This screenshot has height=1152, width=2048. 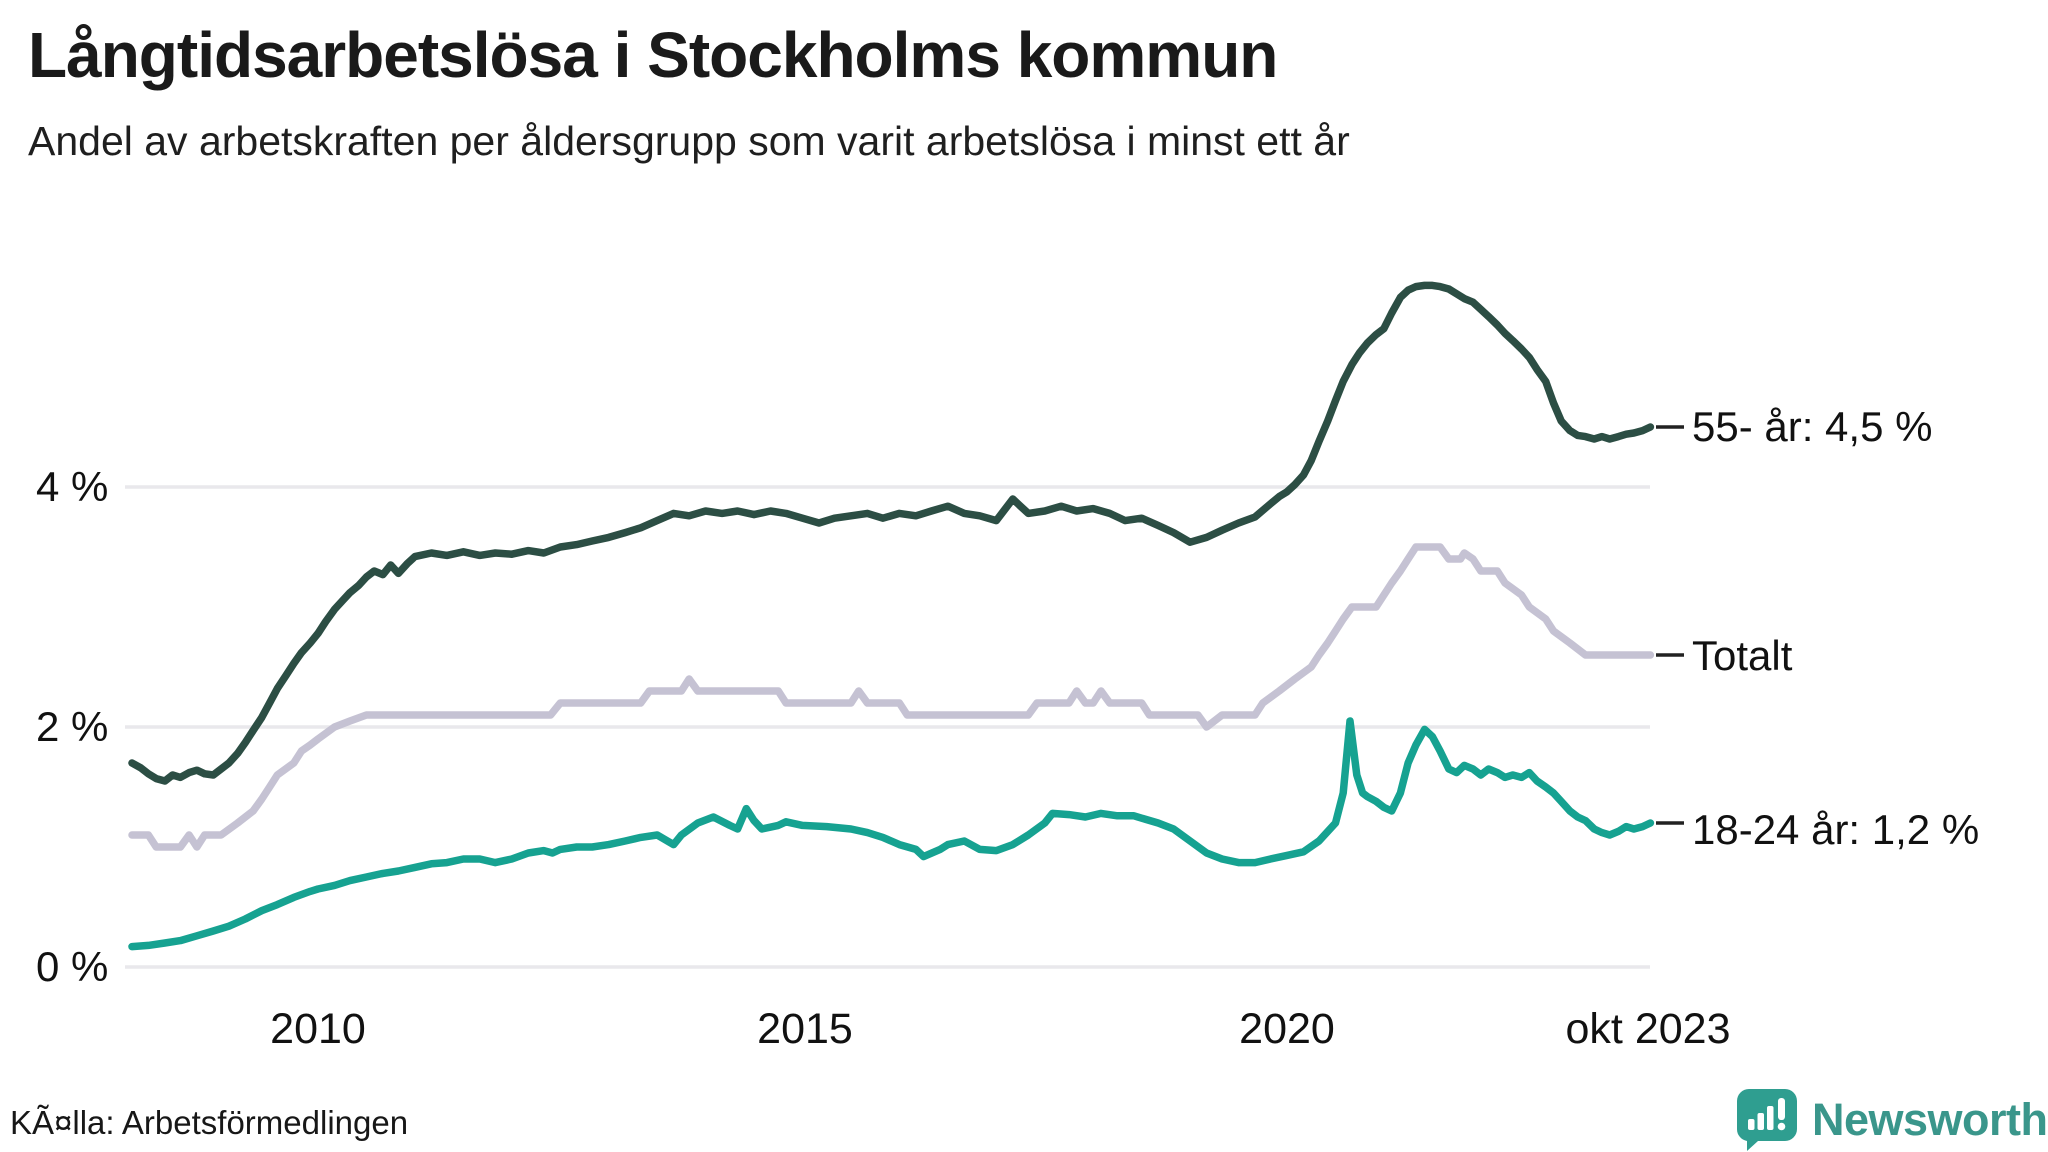 I want to click on x-axis-label-okt-2023: okt 2023, so click(x=1648, y=1029).